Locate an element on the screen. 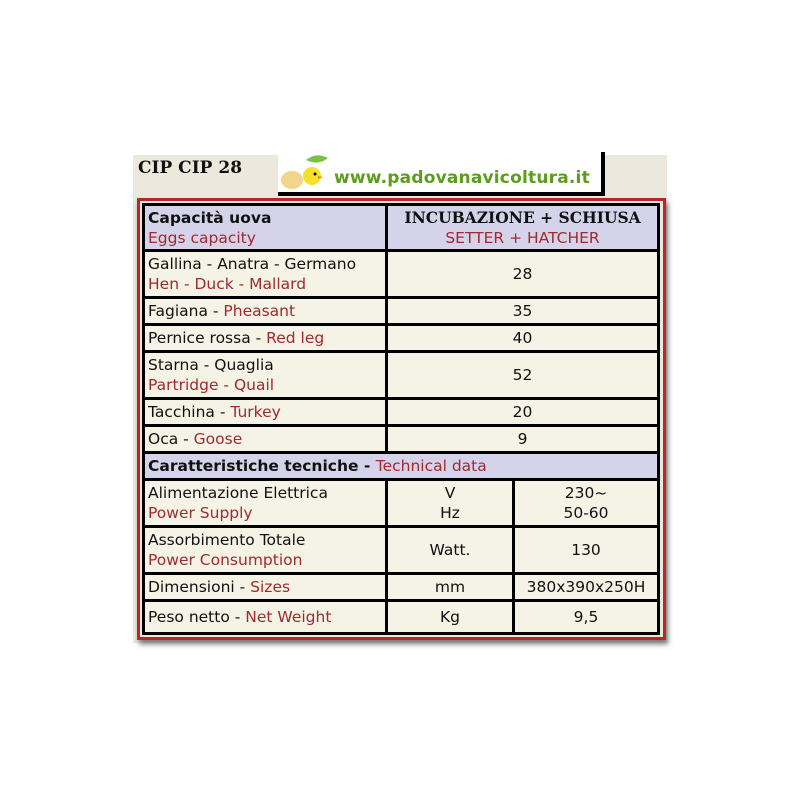 The width and height of the screenshot is (800, 800). row-value: 9 is located at coordinates (522, 439).